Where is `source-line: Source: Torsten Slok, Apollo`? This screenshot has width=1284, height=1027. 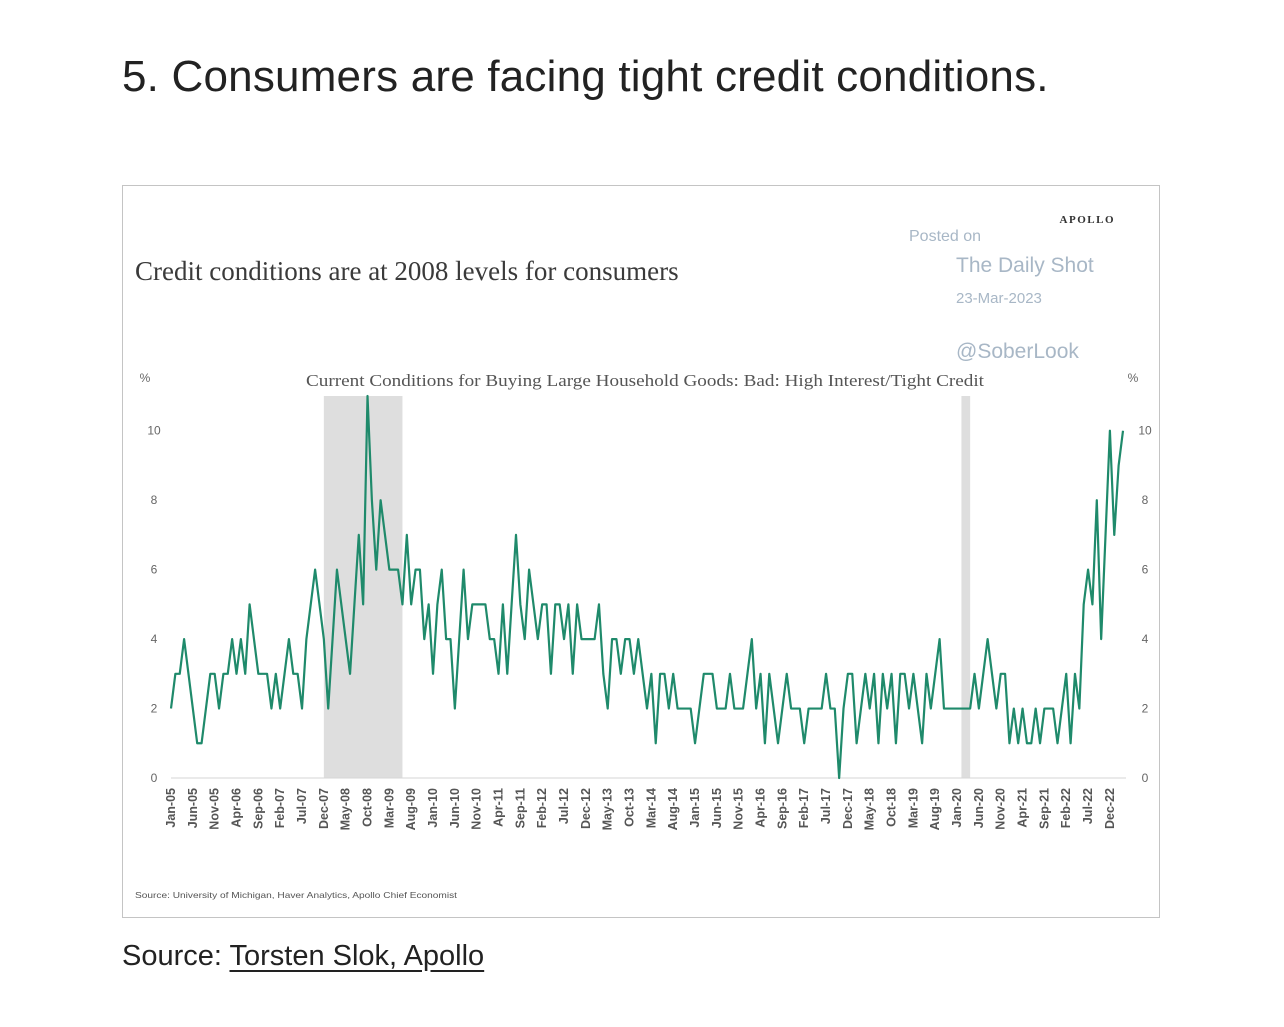 source-line: Source: Torsten Slok, Apollo is located at coordinates (303, 956).